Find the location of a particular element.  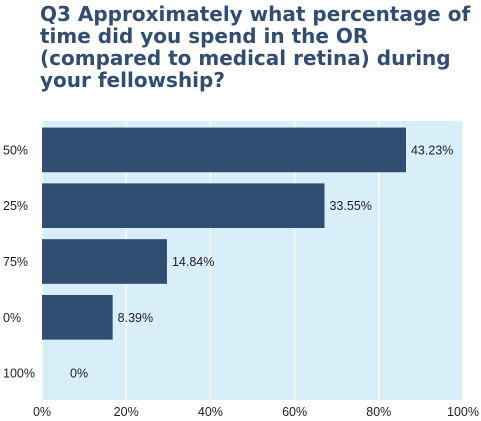

category-label: 0% is located at coordinates (12, 318).